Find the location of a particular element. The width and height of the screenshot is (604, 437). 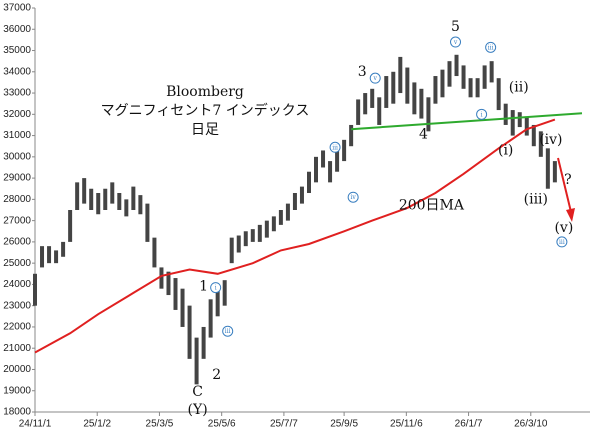

annotation: (Y) is located at coordinates (197, 410).